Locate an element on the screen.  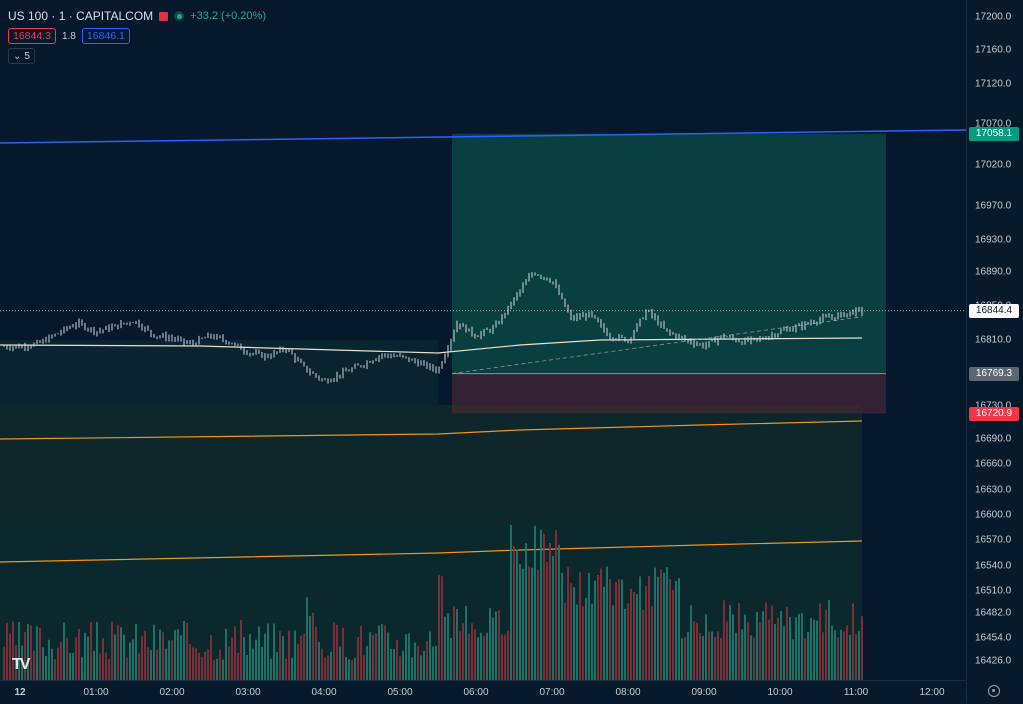
live-status-icon is located at coordinates (179, 16).